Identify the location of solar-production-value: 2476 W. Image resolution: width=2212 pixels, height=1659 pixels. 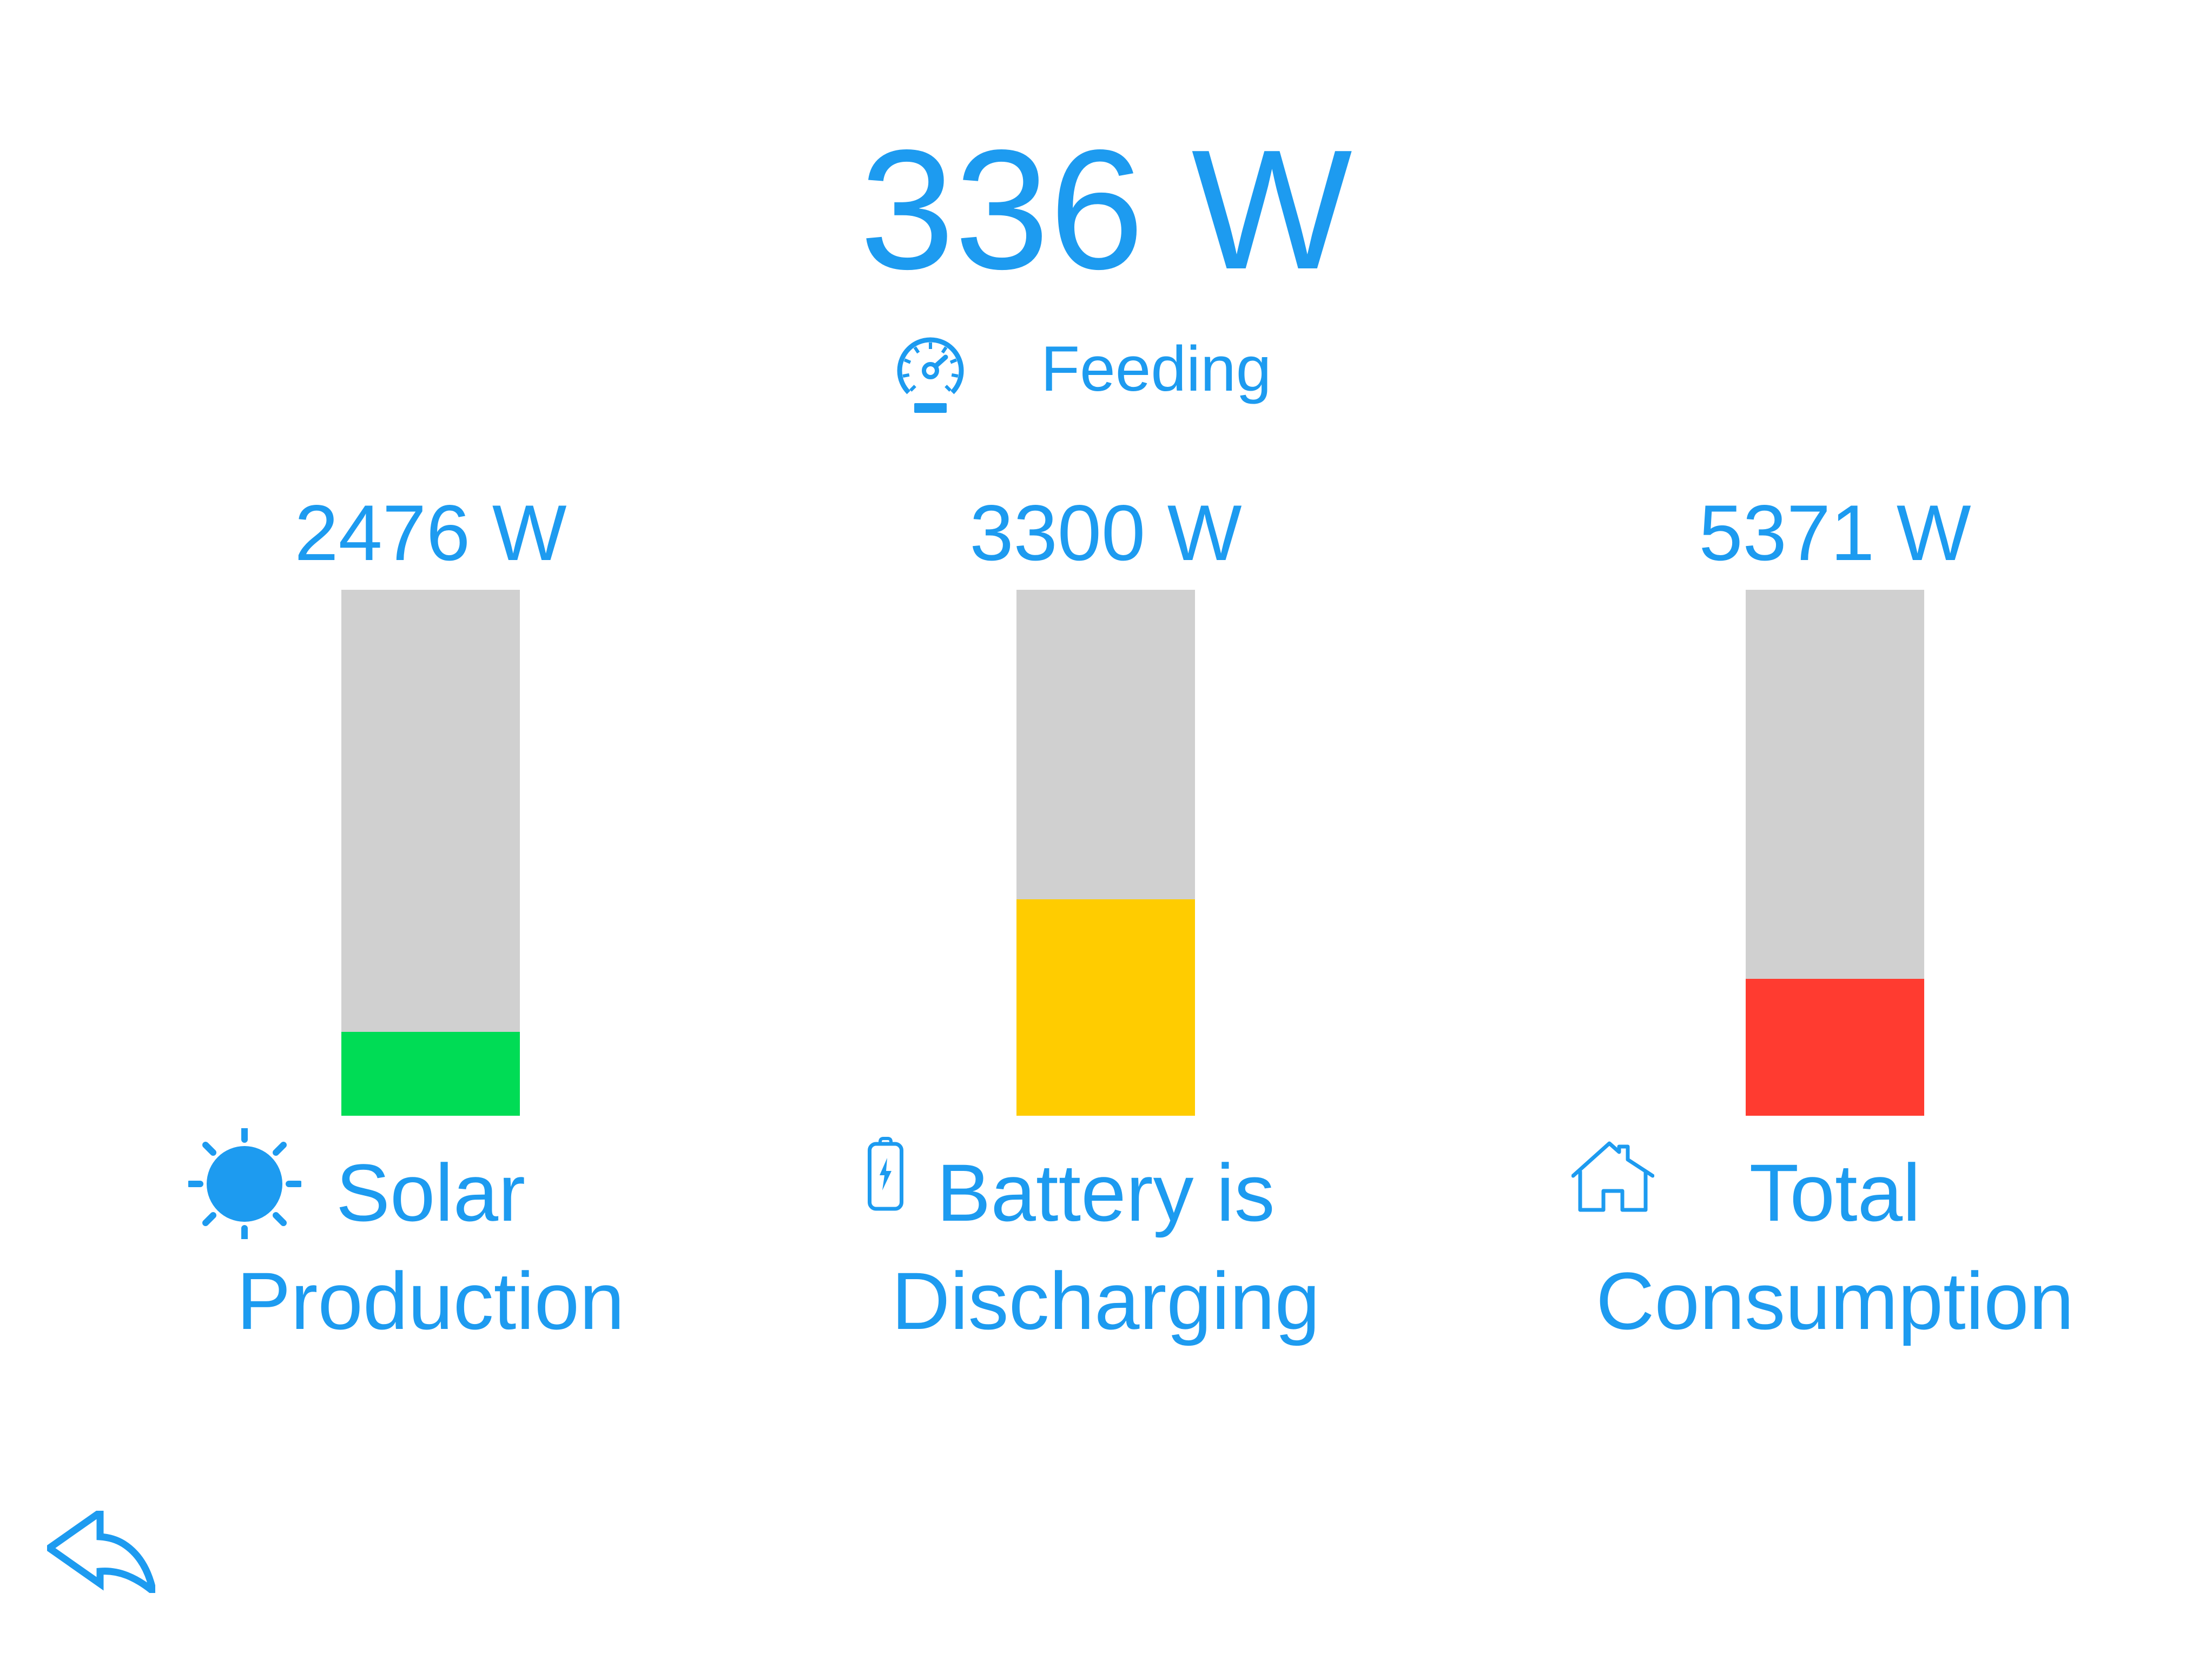
(430, 533).